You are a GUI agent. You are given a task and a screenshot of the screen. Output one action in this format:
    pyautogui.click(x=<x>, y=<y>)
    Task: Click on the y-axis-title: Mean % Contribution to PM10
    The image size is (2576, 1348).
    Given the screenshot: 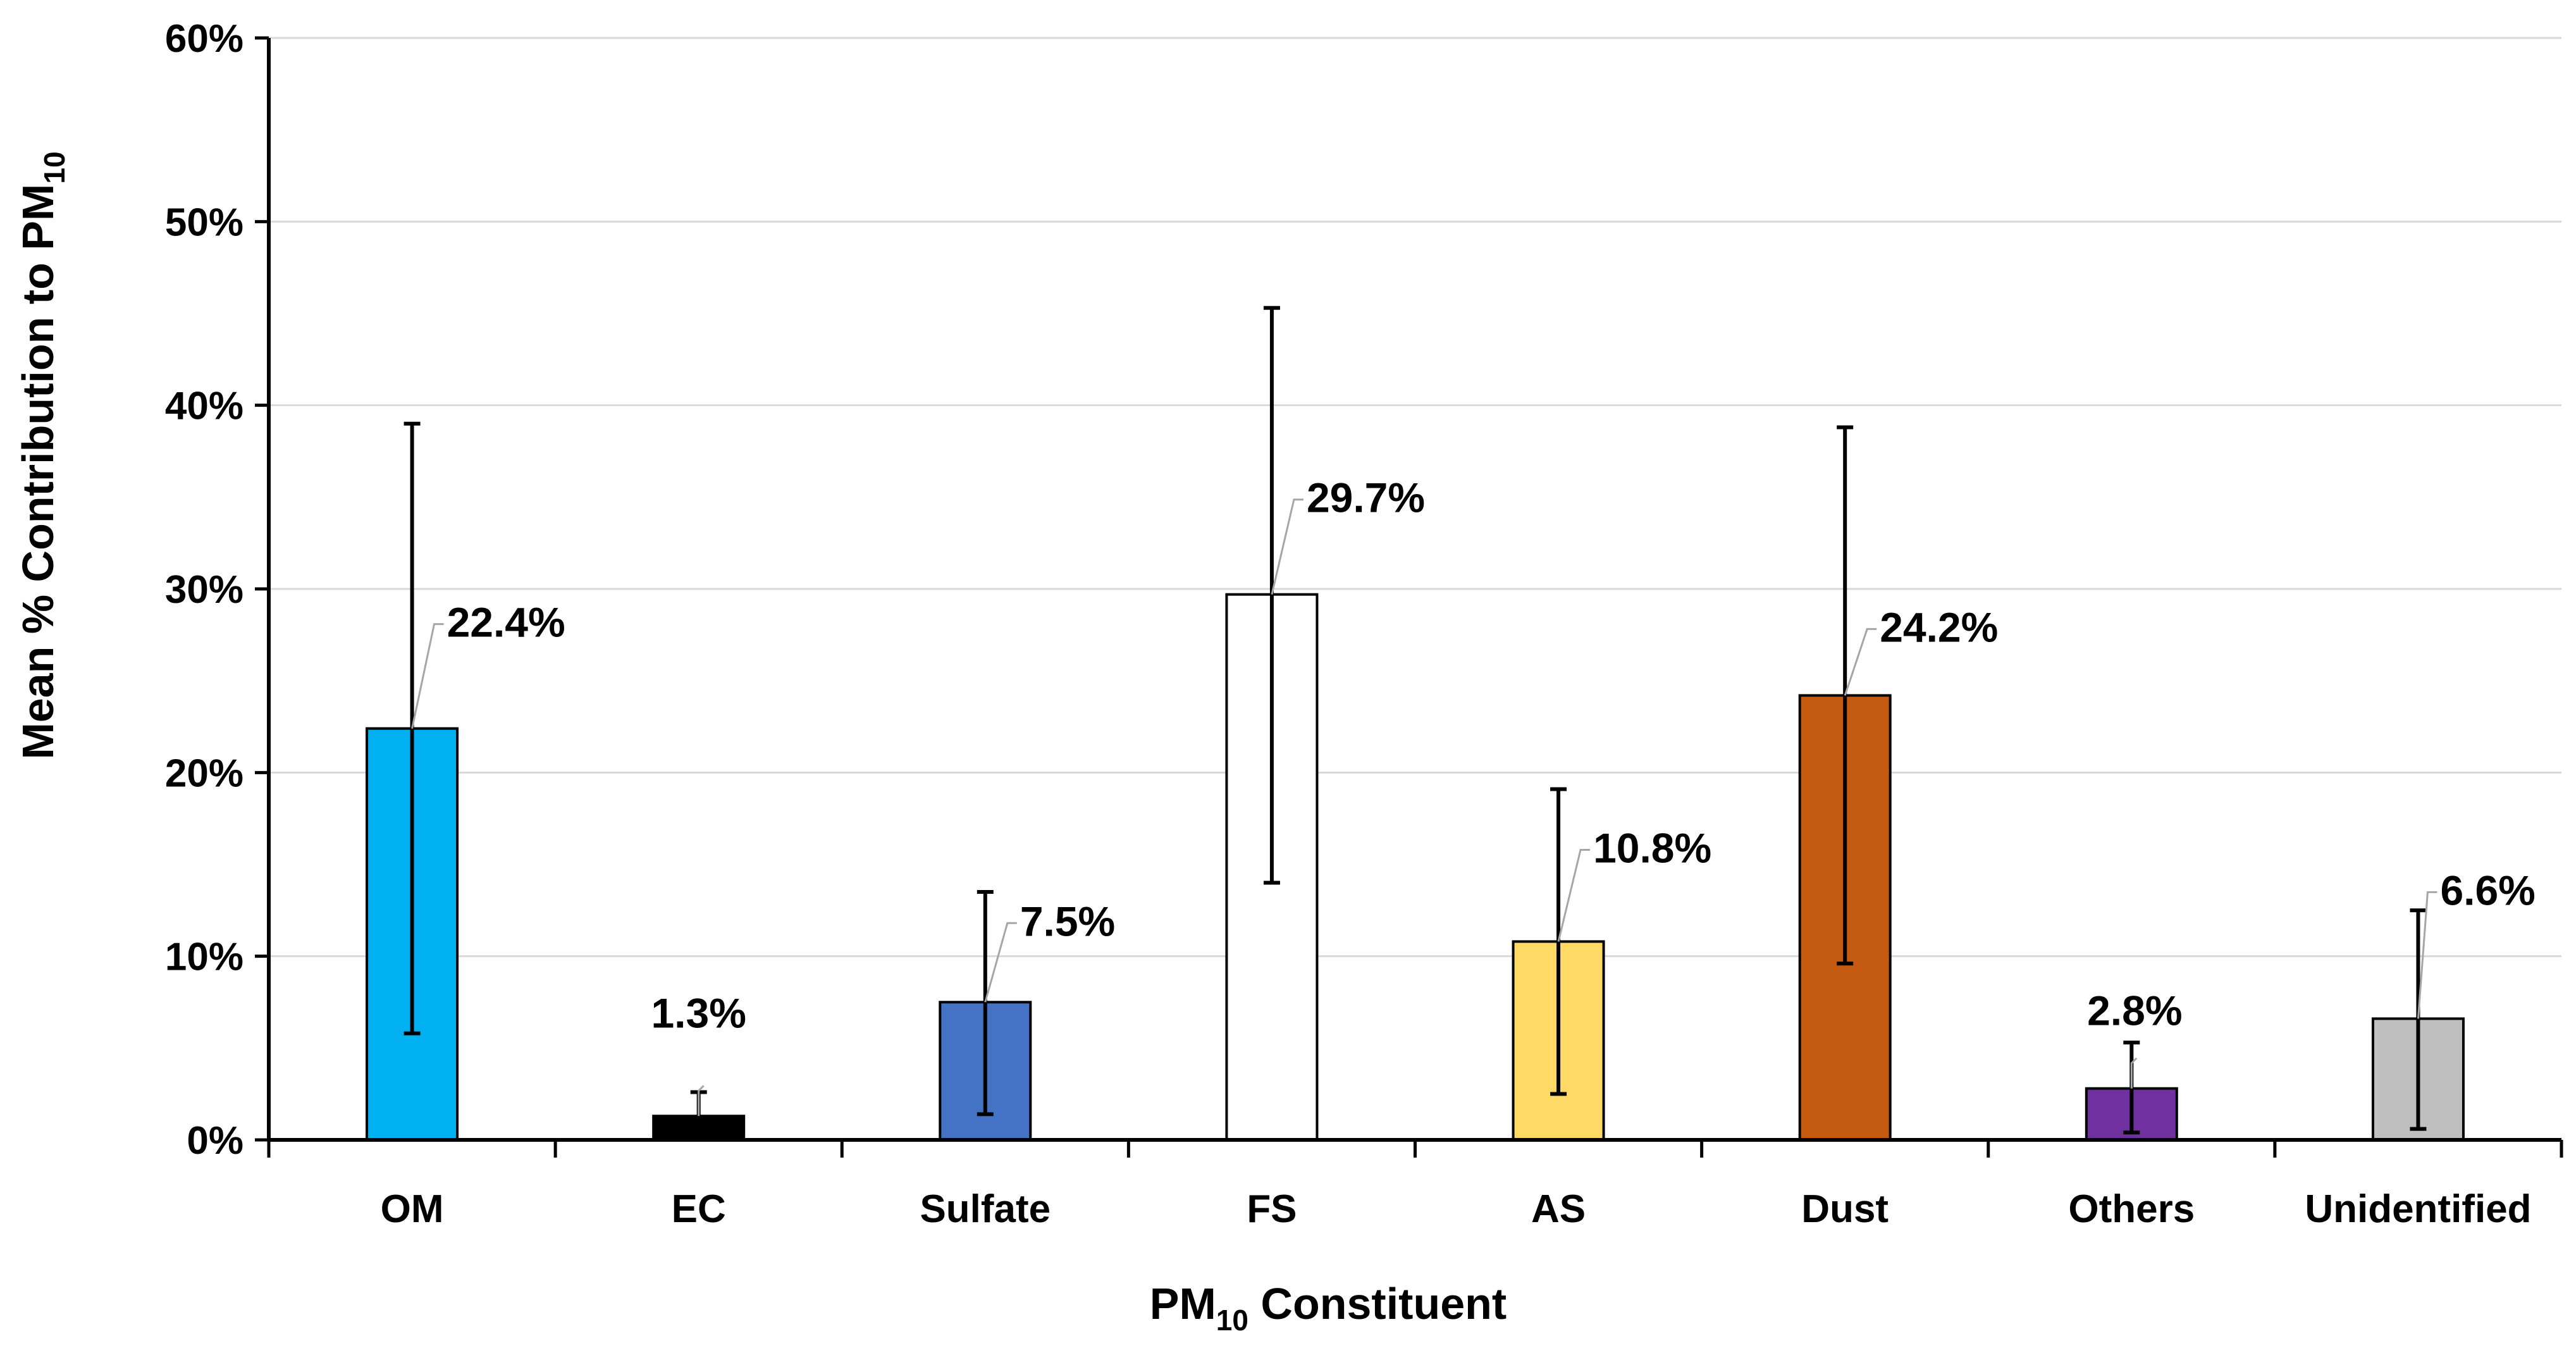 What is the action you would take?
    pyautogui.click(x=42, y=455)
    